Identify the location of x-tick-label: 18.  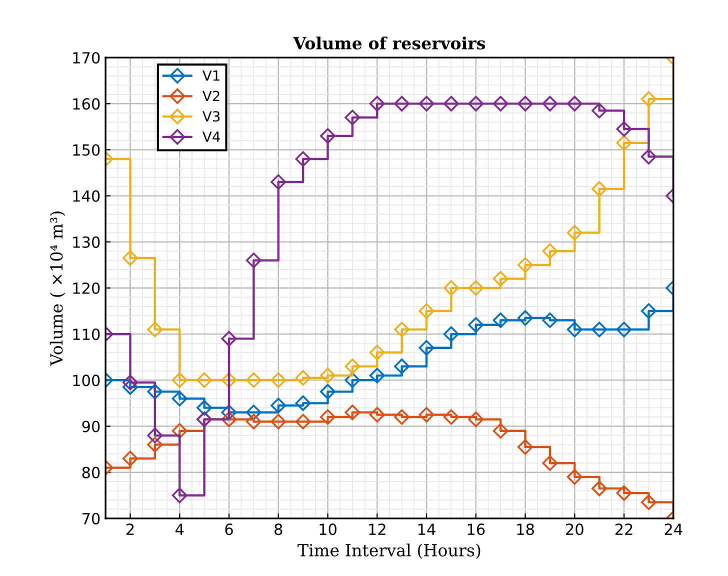
(525, 530).